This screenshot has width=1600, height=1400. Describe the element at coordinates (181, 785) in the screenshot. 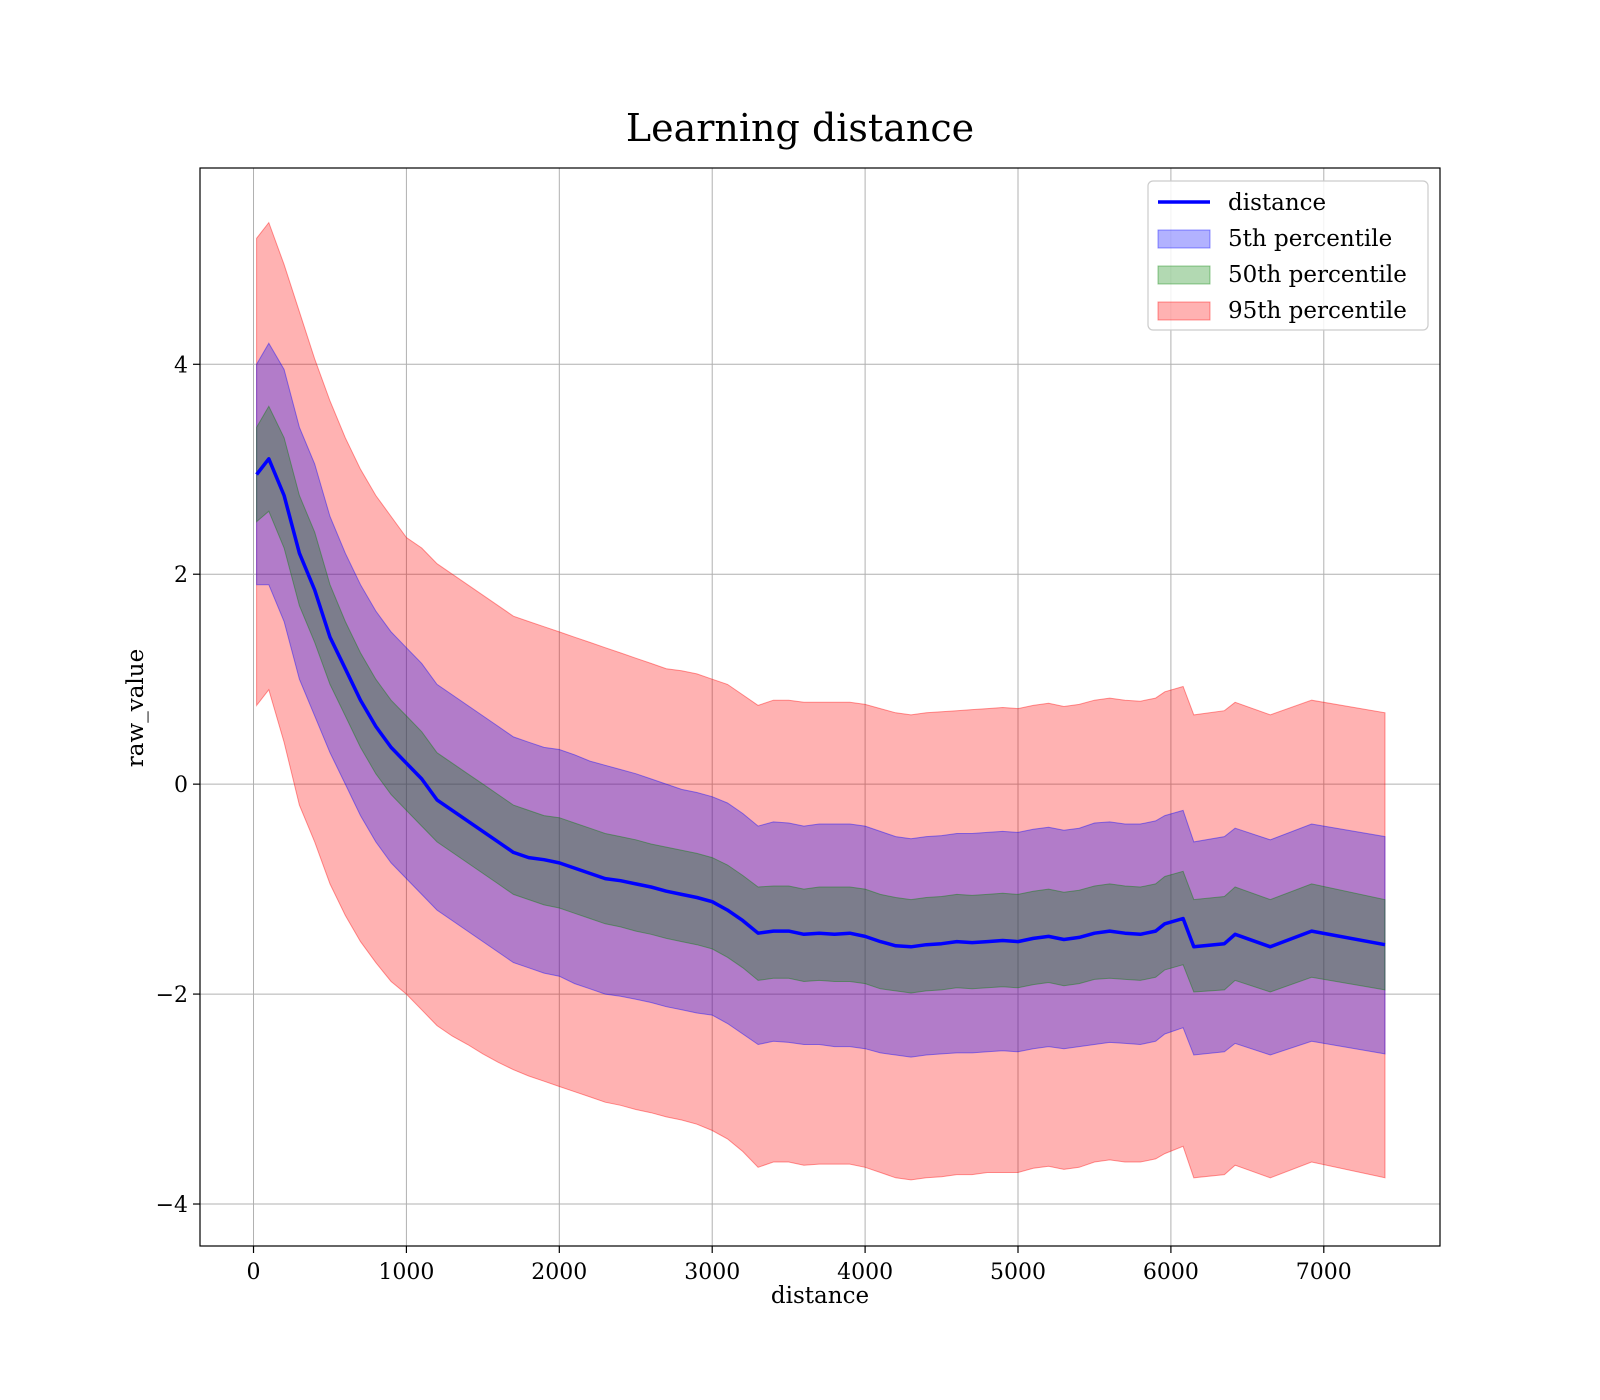

I see `y-tick-label: 0` at that location.